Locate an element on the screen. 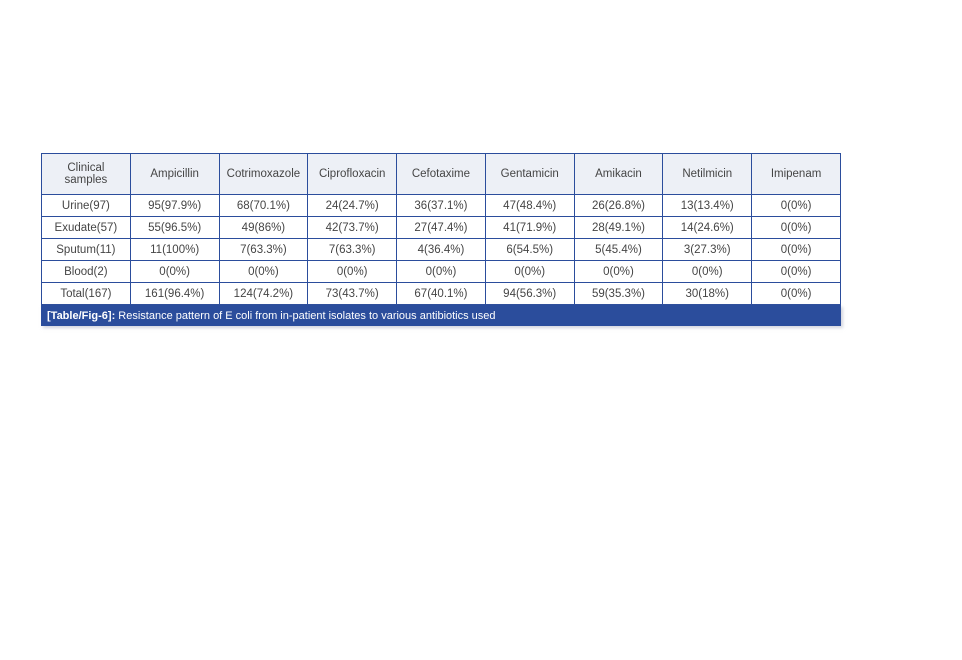 This screenshot has height=660, width=962. column-header-netilmicin: Netilmicin is located at coordinates (707, 174).